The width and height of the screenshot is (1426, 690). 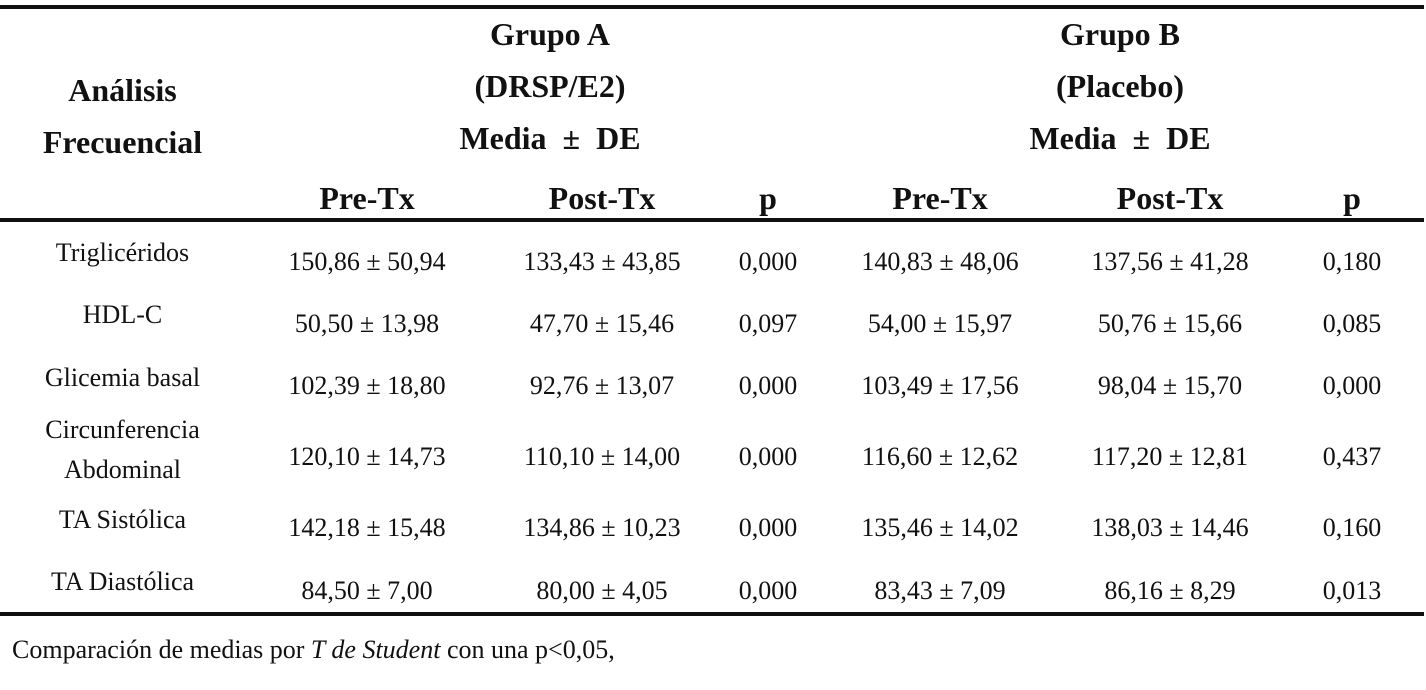 What do you see at coordinates (1170, 456) in the screenshot?
I see `cell-b-post: 117,20 ± 12,81` at bounding box center [1170, 456].